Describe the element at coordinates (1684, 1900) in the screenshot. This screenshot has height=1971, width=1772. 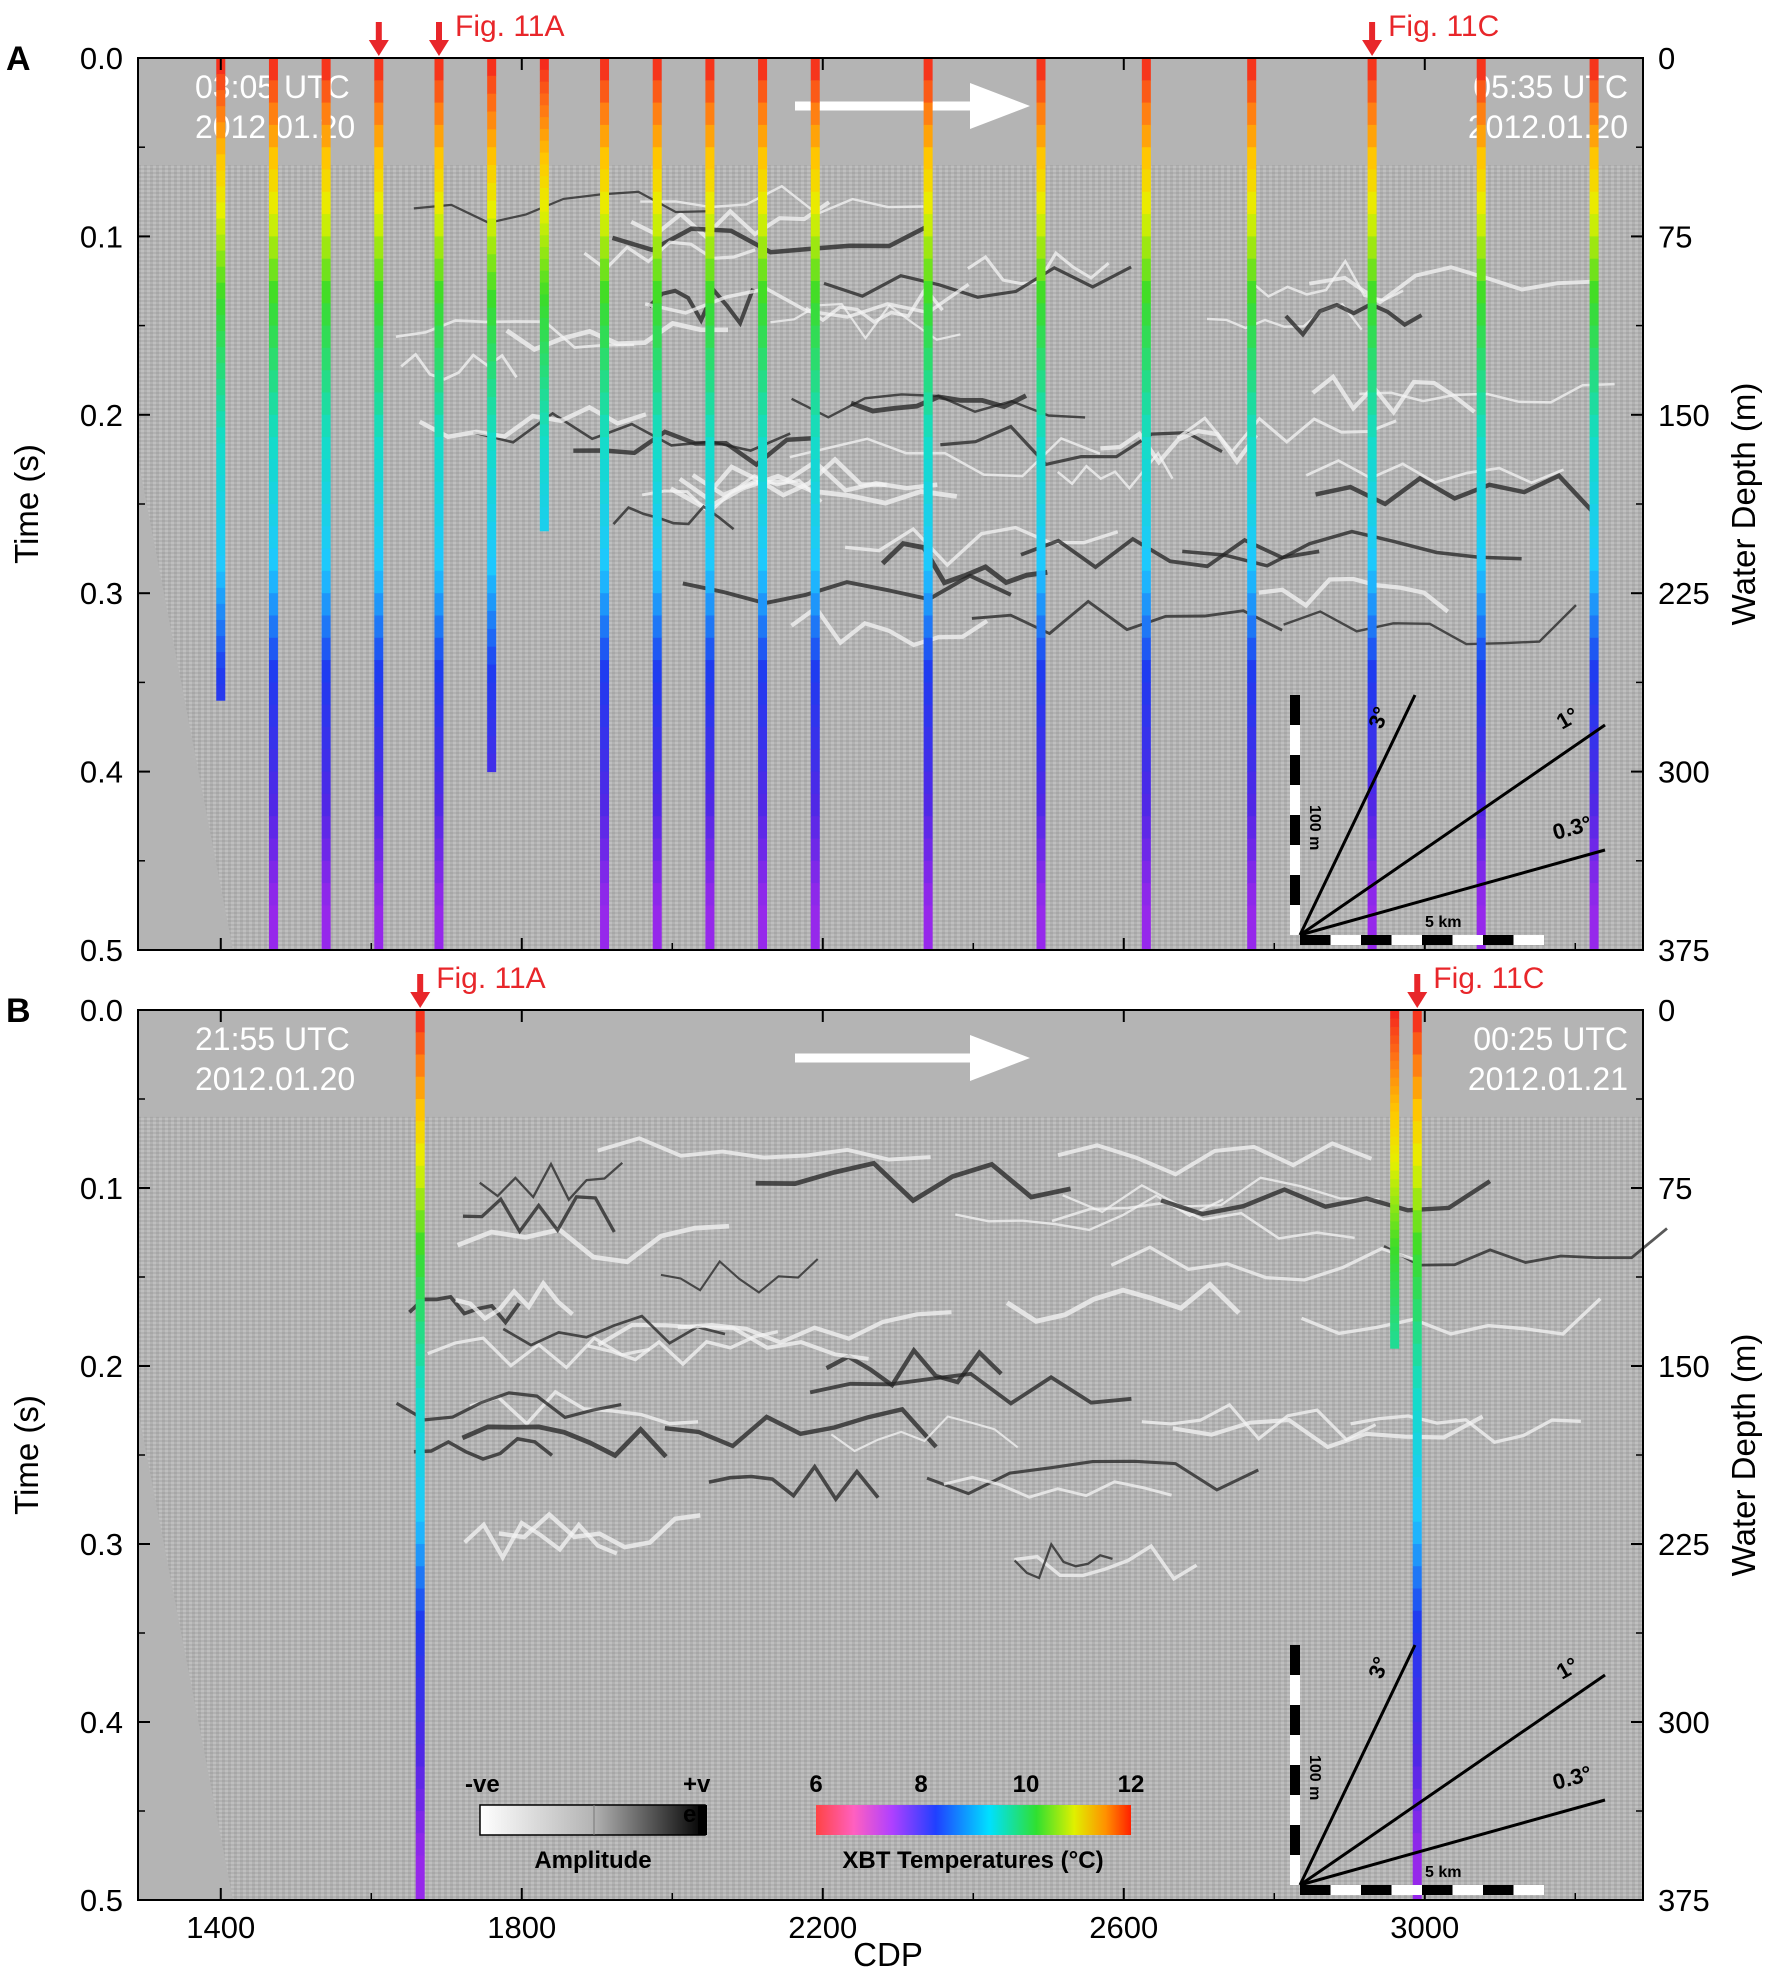
I see `y-right-tick-label: 375` at that location.